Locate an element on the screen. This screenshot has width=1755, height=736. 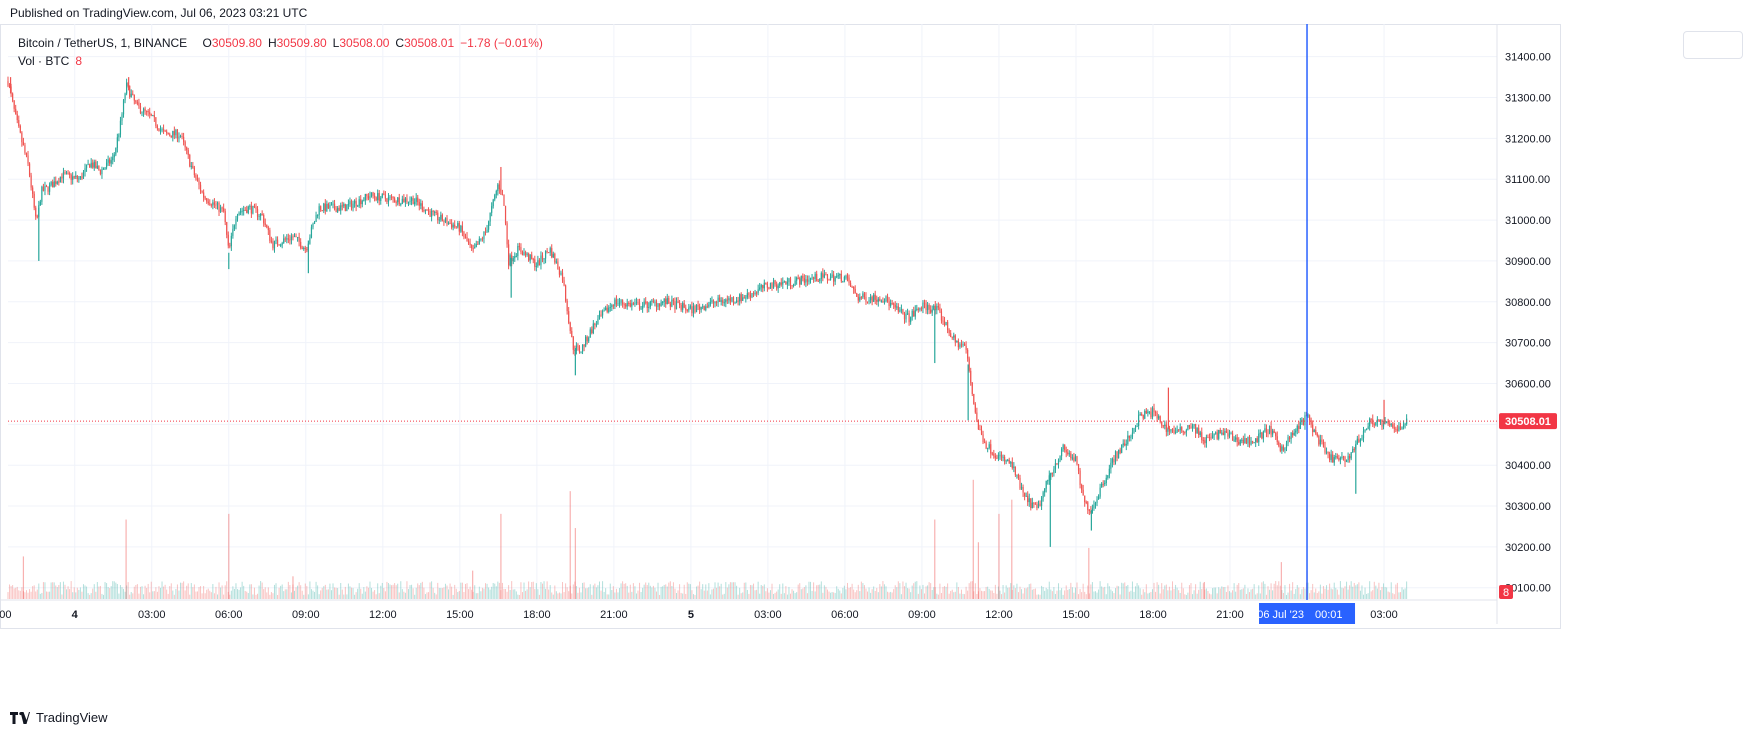
price-scale-settings-button is located at coordinates (1713, 45).